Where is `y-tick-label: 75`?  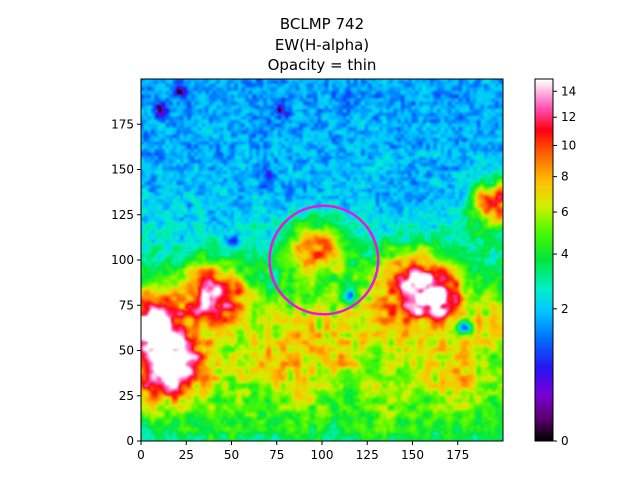
y-tick-label: 75 is located at coordinates (126, 305).